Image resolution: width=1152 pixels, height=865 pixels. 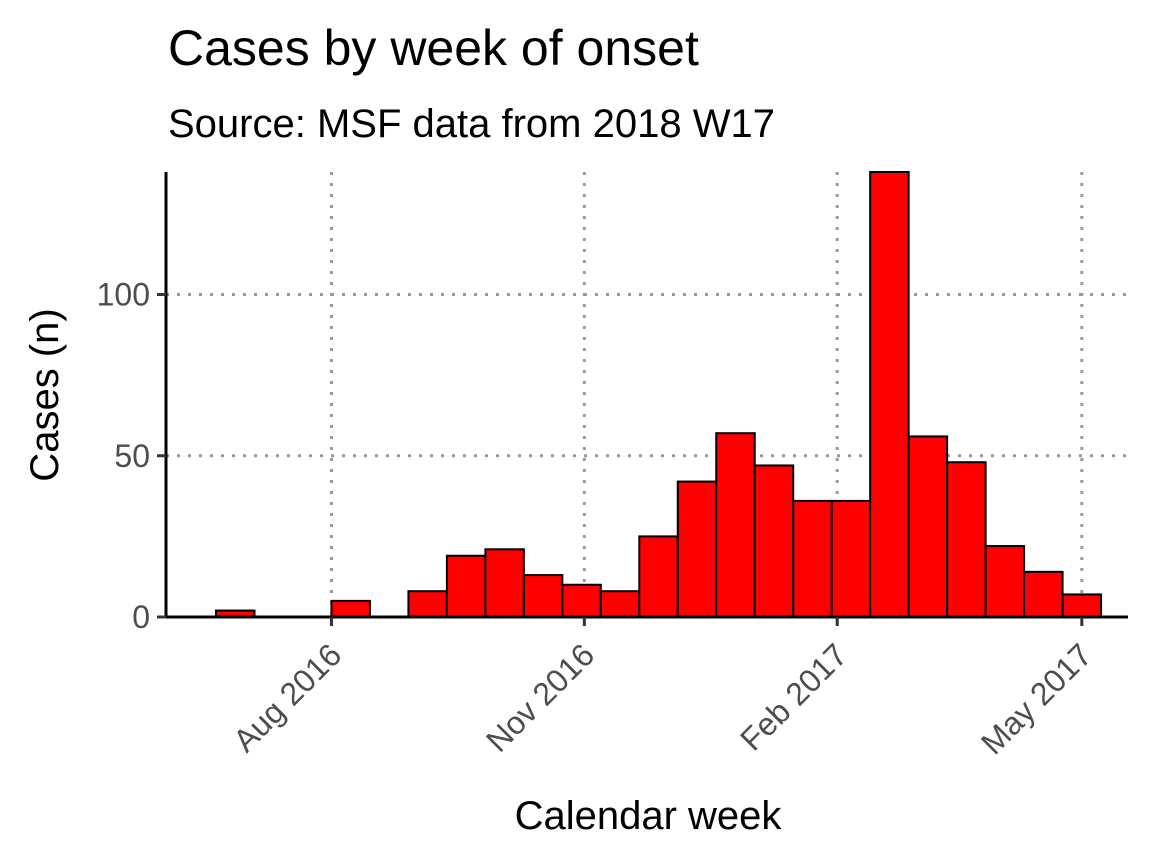 I want to click on chart-title: Cases by week of onset, so click(x=433, y=48).